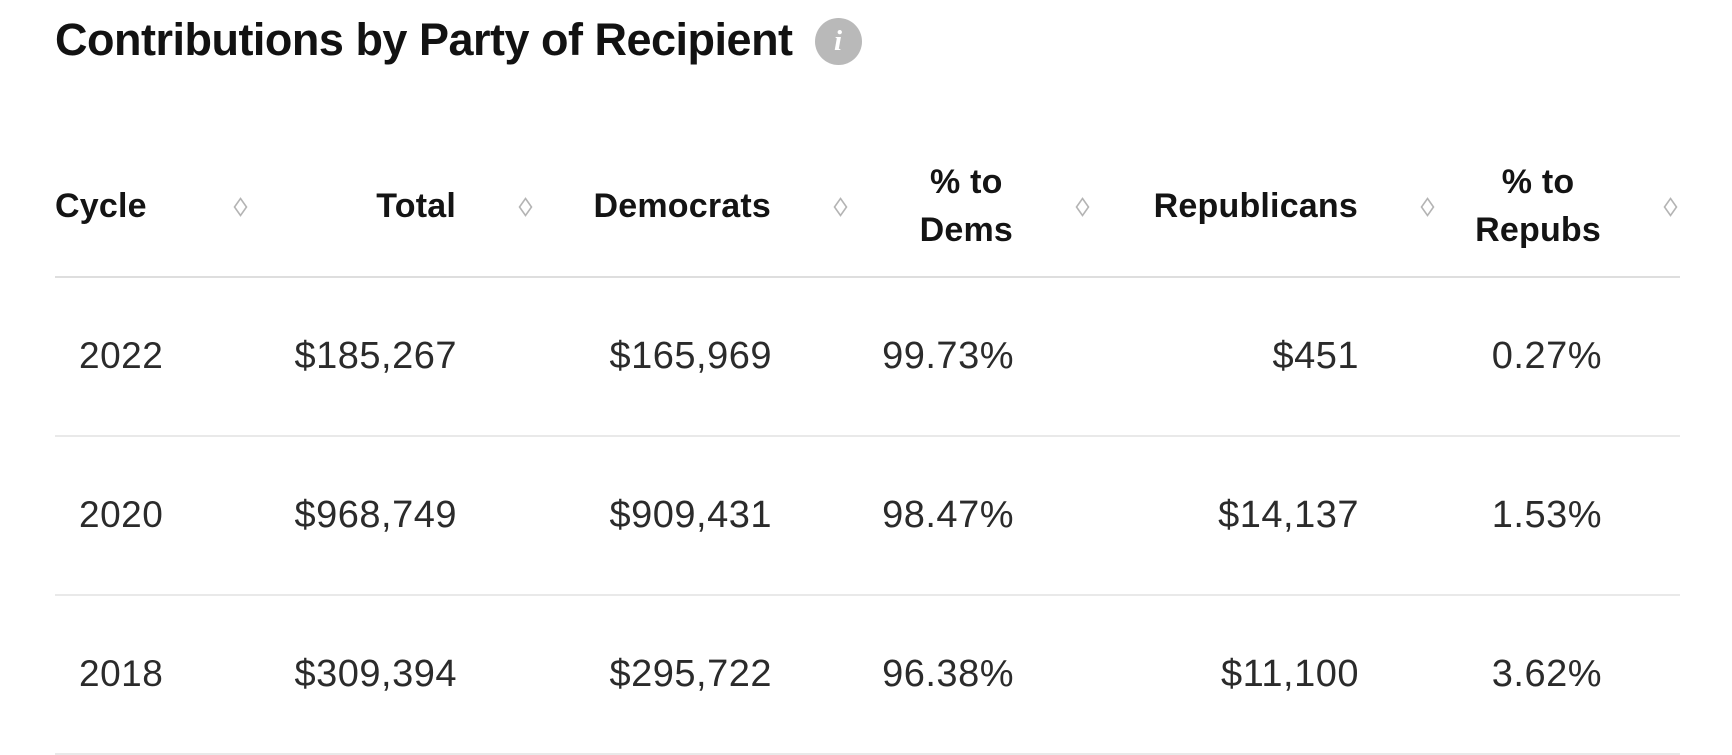  What do you see at coordinates (893, 40) in the screenshot?
I see `section-header: Contributions by Party of Recipient i` at bounding box center [893, 40].